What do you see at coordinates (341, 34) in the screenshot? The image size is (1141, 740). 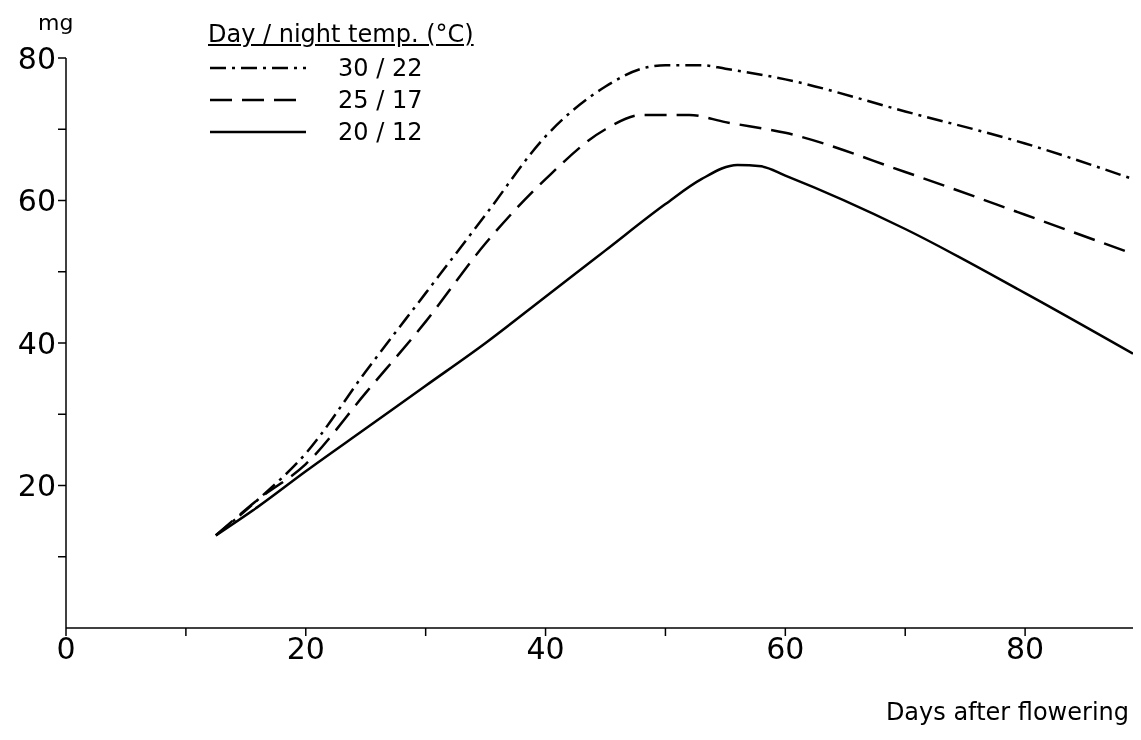 I see `legend-title: Day / night temp. (°C)` at bounding box center [341, 34].